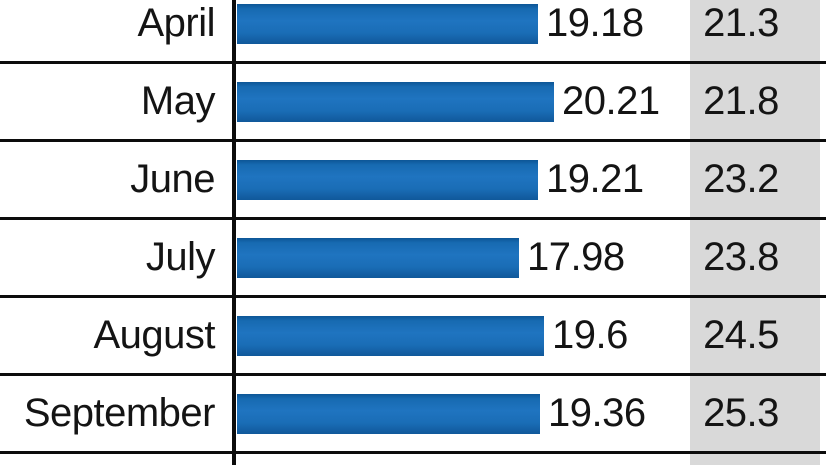  Describe the element at coordinates (180, 257) in the screenshot. I see `month-label: July` at that location.